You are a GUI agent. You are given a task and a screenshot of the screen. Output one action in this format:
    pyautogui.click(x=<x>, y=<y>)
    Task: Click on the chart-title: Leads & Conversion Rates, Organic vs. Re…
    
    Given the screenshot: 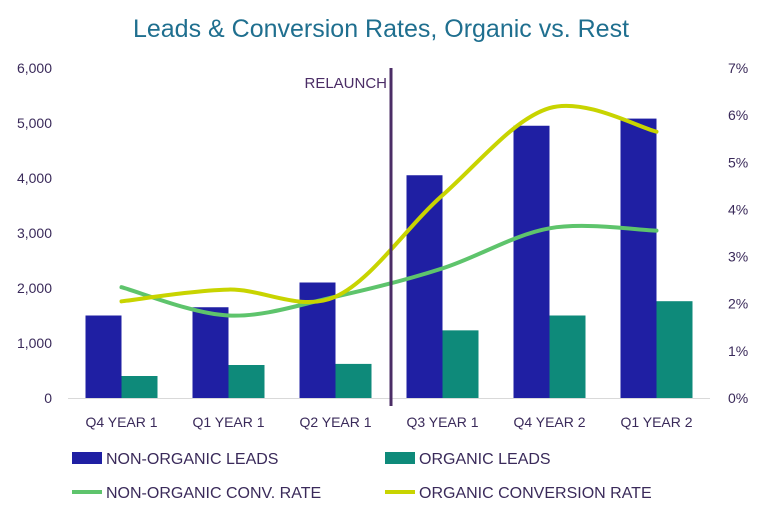 What is the action you would take?
    pyautogui.click(x=381, y=29)
    